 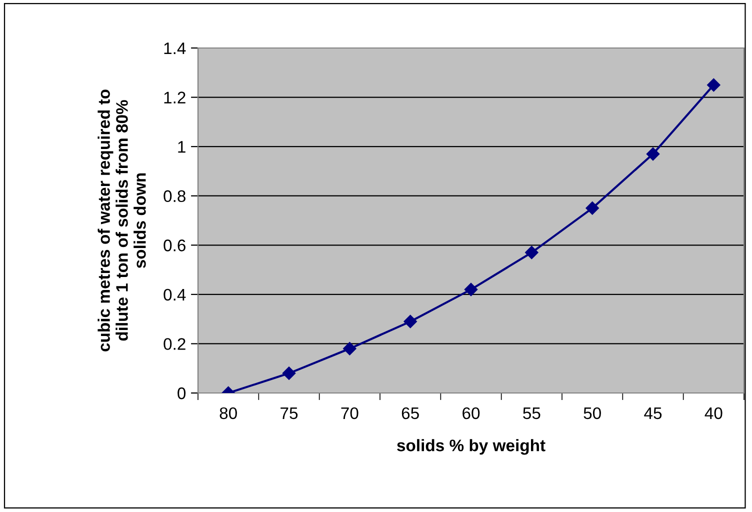 I want to click on x-tick-label: 55, so click(x=531, y=414).